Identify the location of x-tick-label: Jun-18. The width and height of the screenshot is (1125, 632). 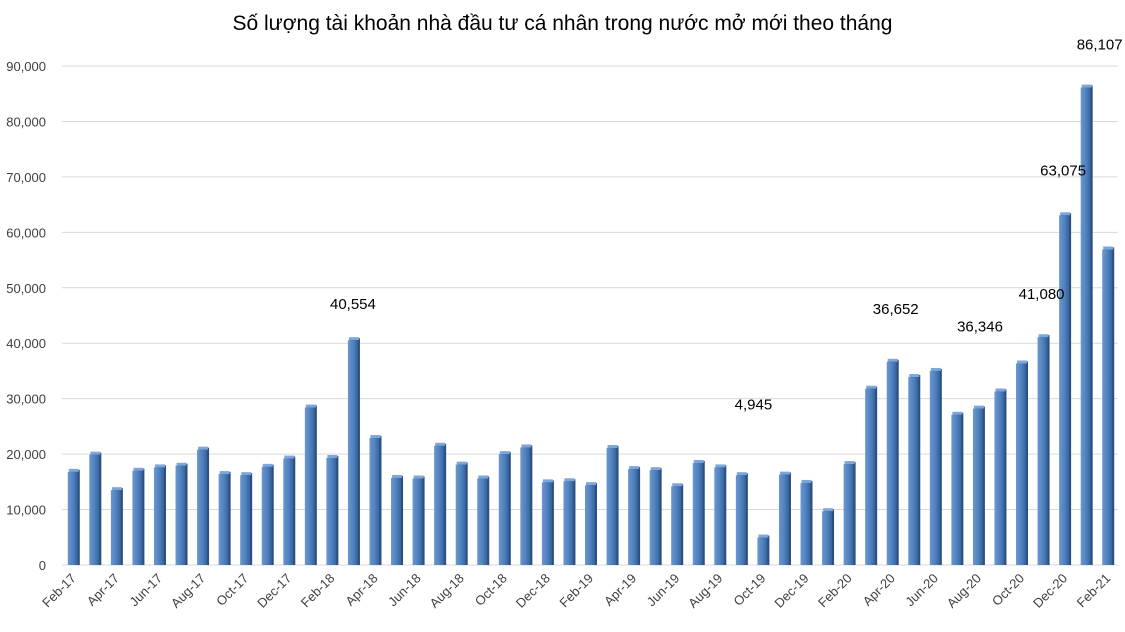
(404, 590).